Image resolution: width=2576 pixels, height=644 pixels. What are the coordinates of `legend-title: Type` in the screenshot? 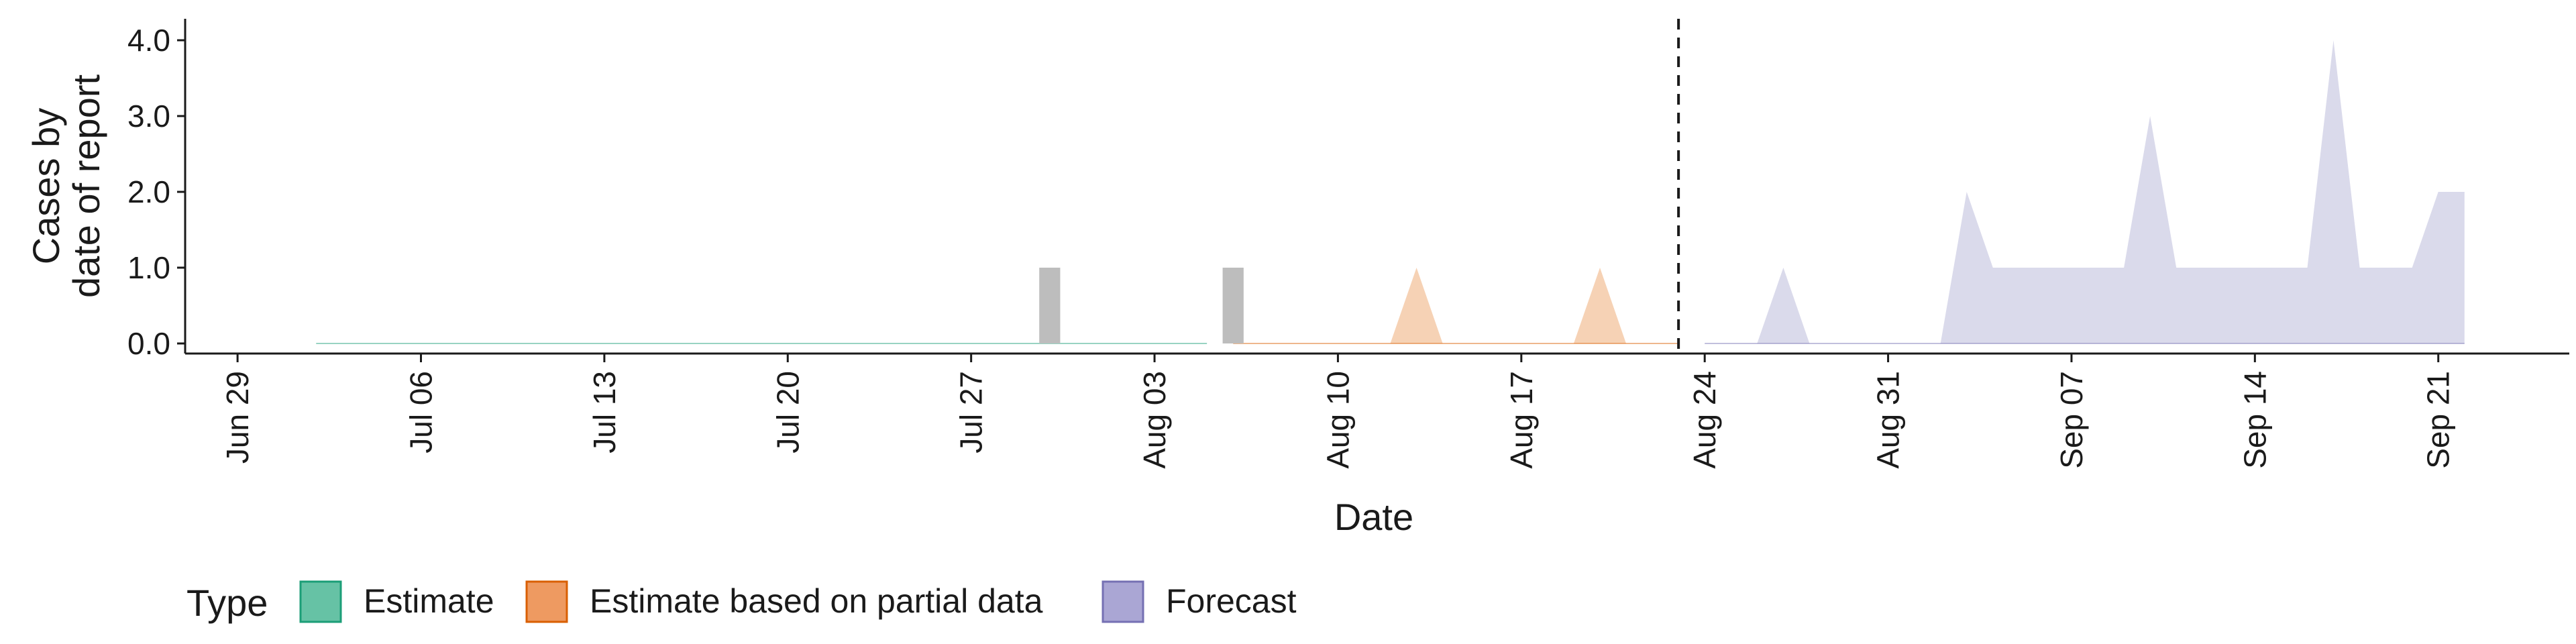 It's located at (227, 603).